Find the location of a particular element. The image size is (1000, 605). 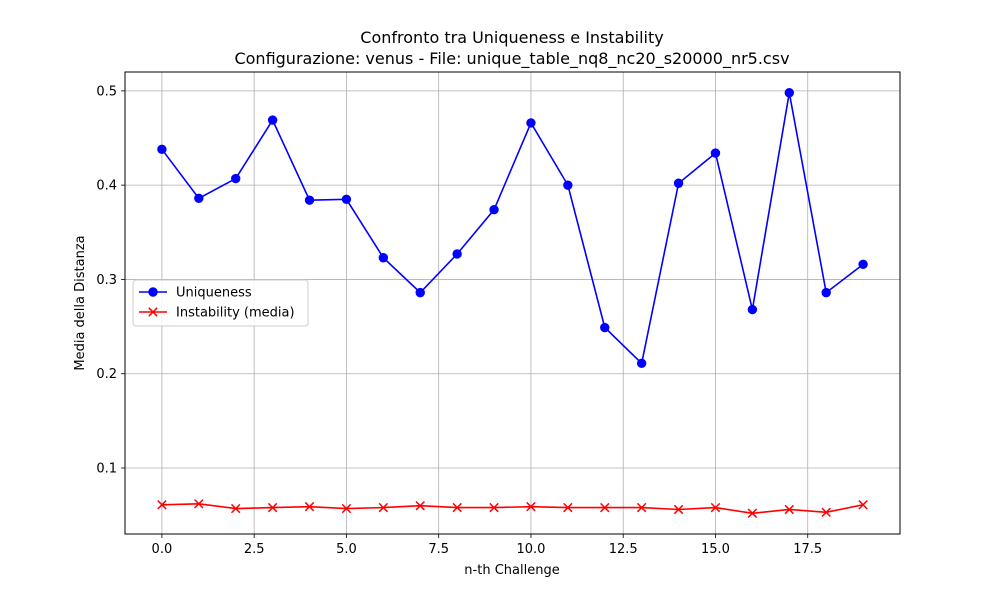

x-tick-label: 7.5 is located at coordinates (438, 549).